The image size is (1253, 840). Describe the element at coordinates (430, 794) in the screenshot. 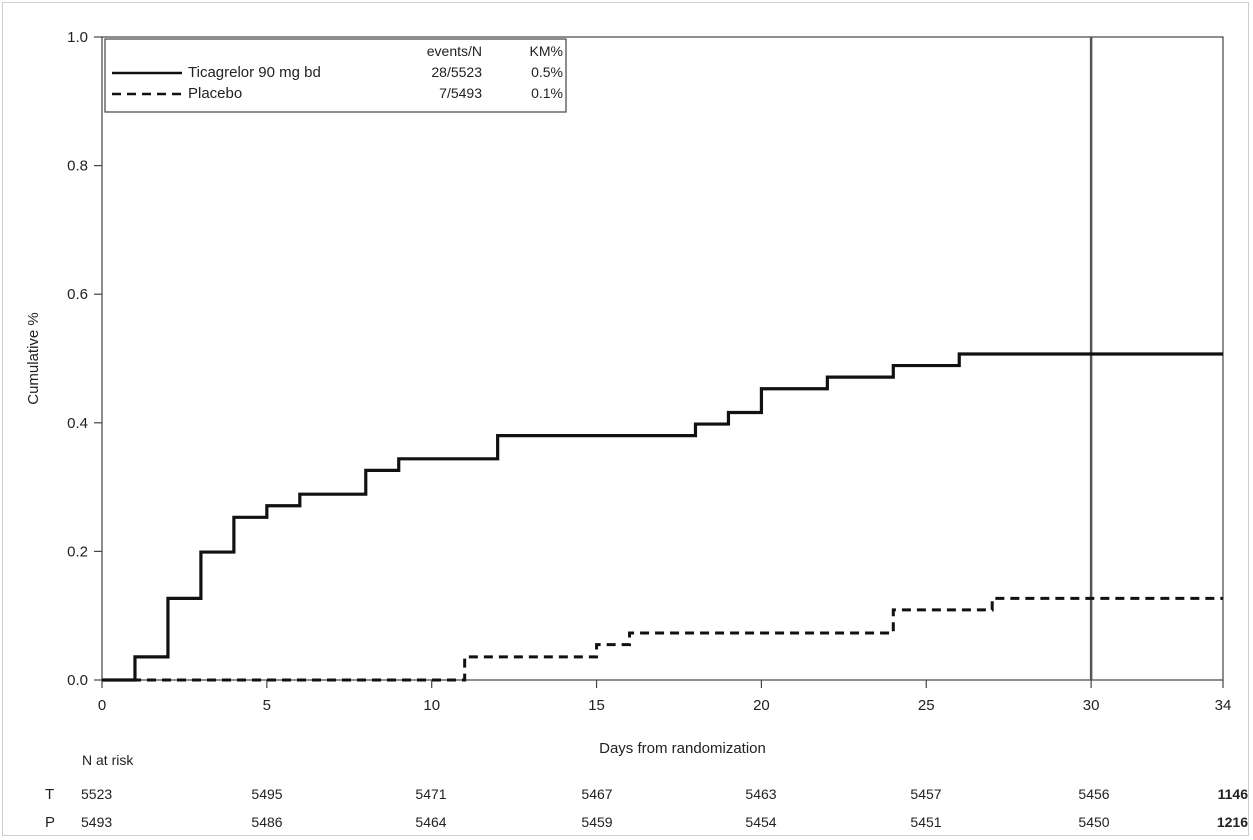

I see `risk-value-t-2: 5471` at that location.